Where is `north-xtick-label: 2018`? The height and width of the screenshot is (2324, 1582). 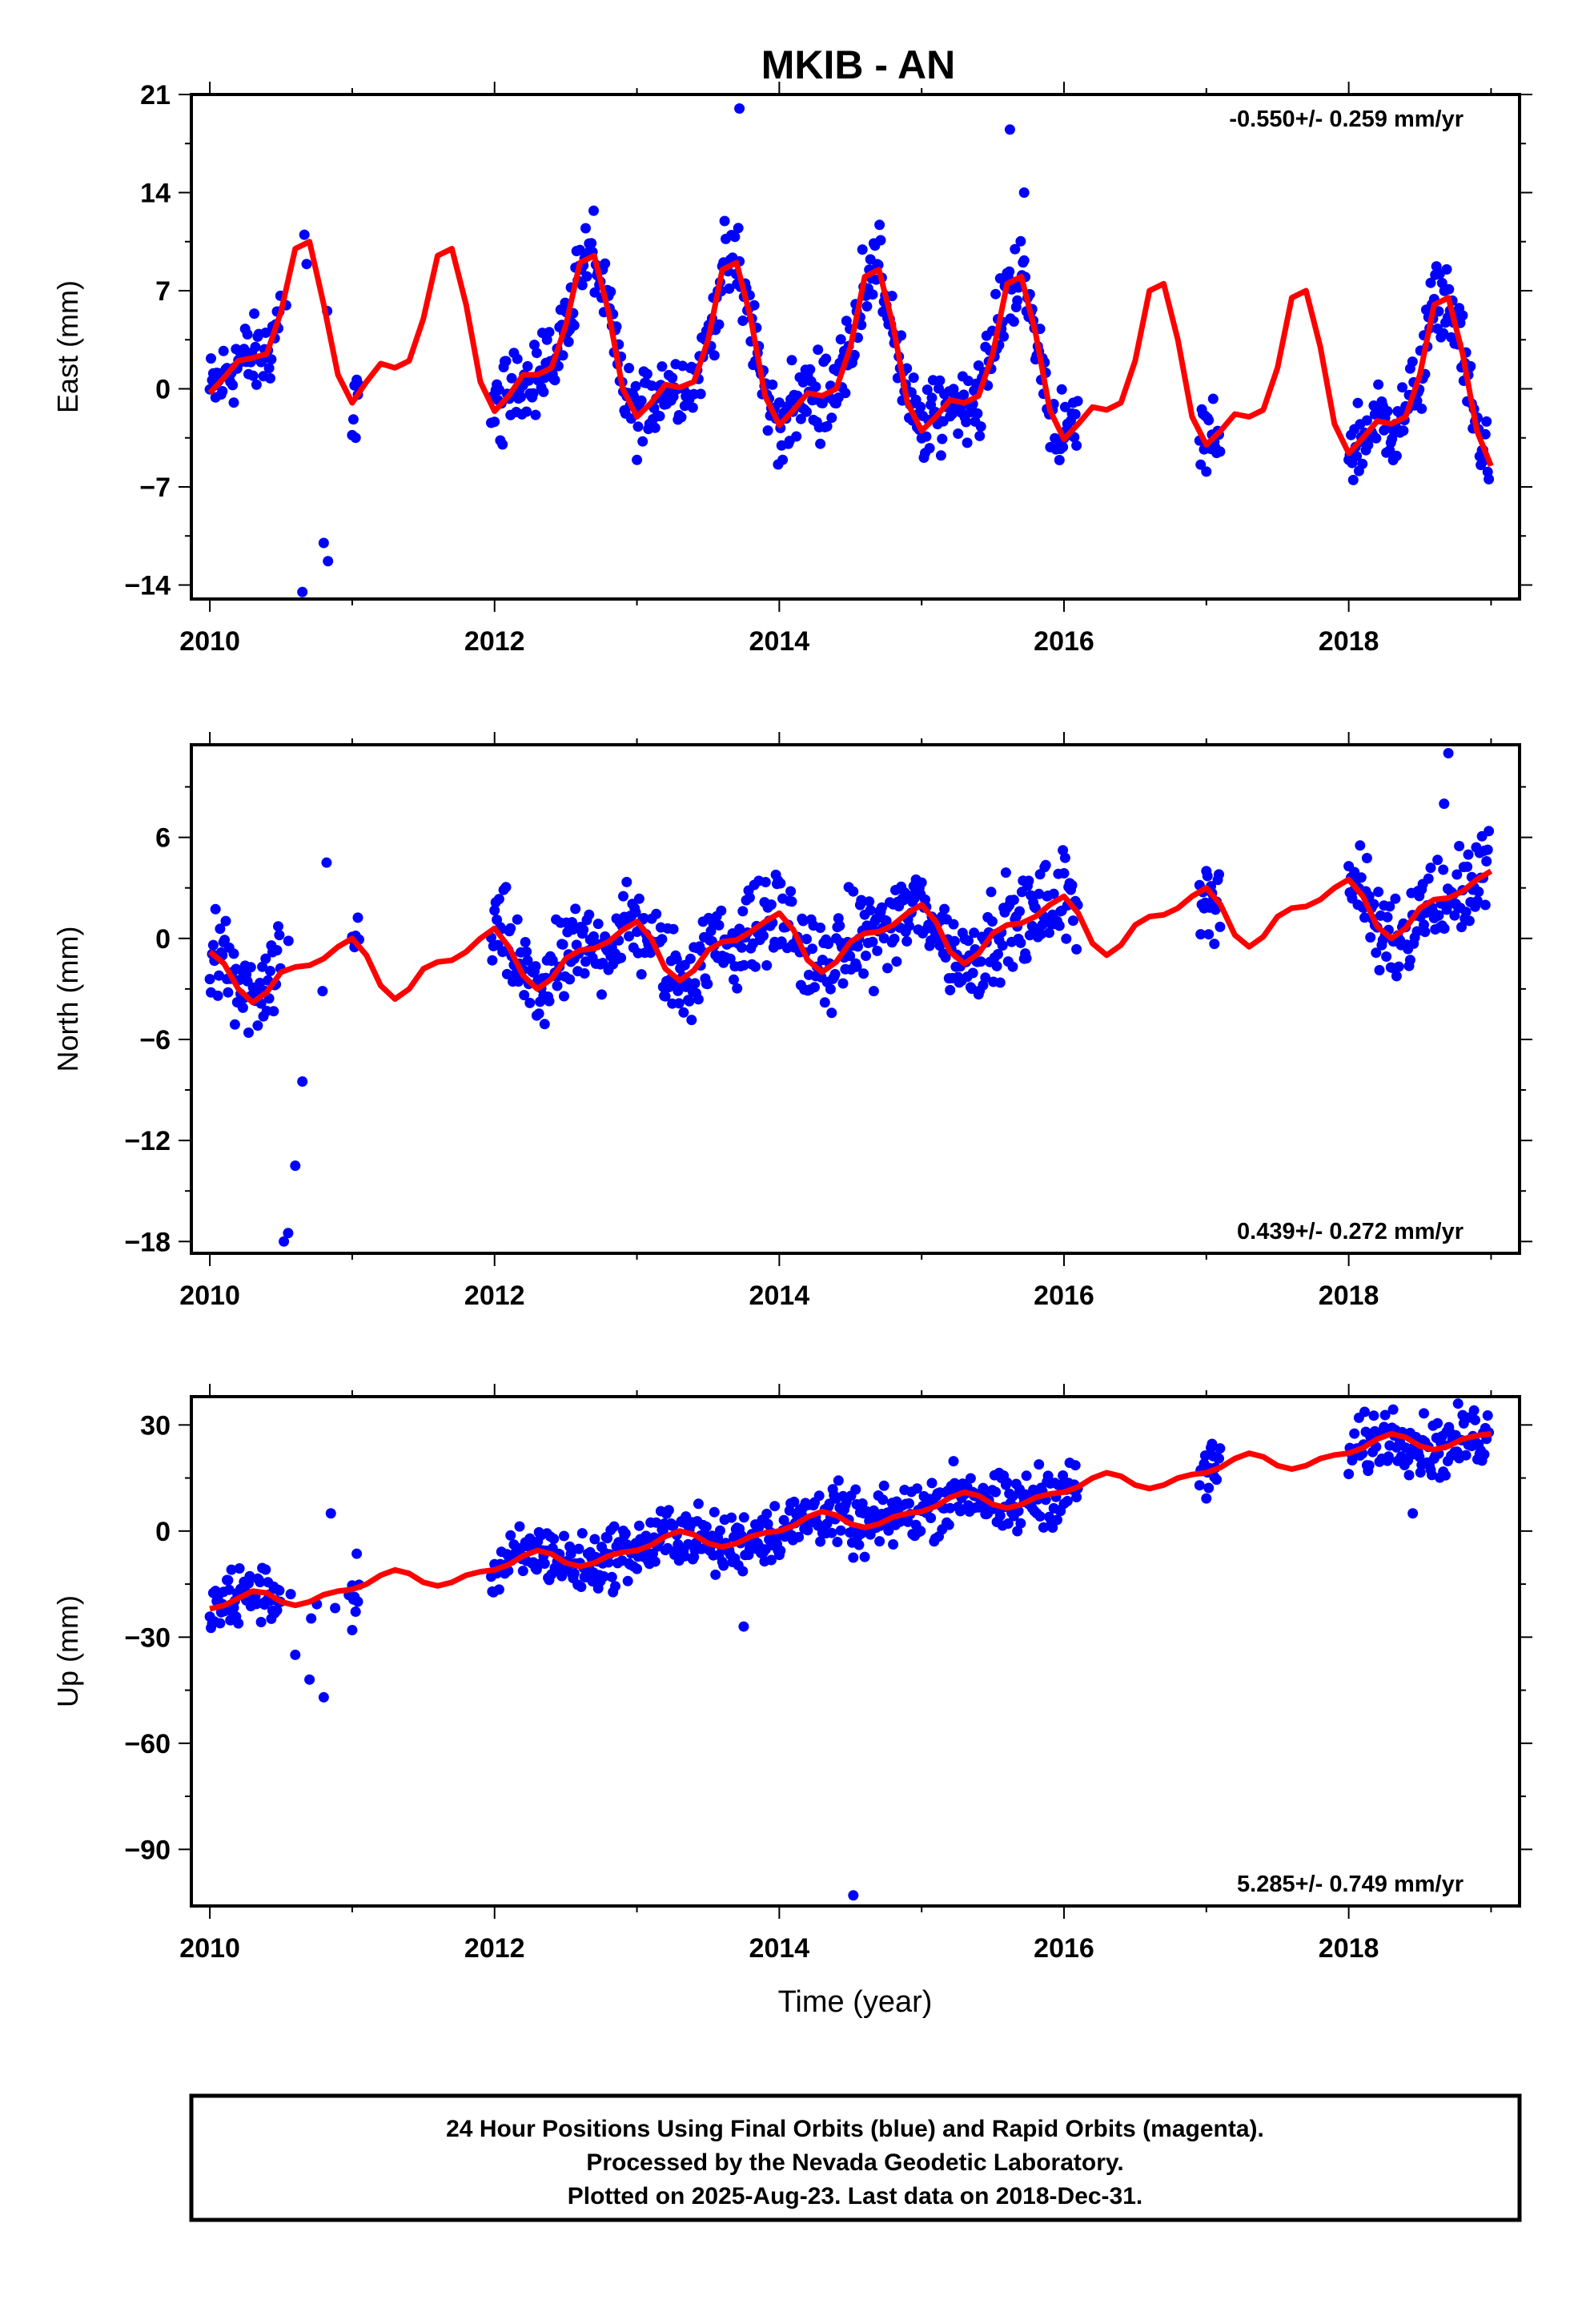 north-xtick-label: 2018 is located at coordinates (1349, 1296).